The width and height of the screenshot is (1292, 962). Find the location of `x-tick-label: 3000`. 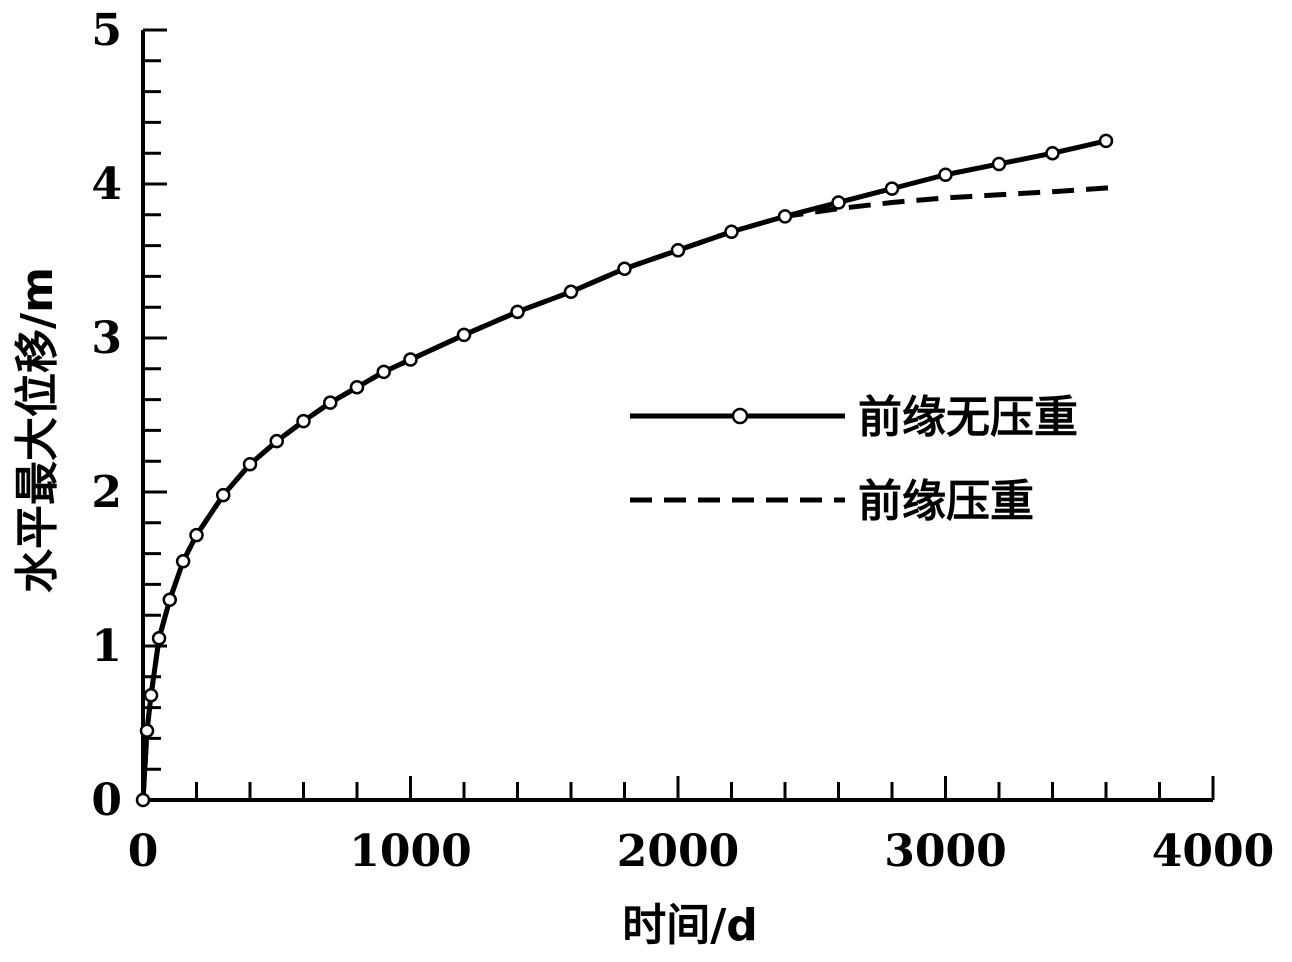

x-tick-label: 3000 is located at coordinates (945, 851).